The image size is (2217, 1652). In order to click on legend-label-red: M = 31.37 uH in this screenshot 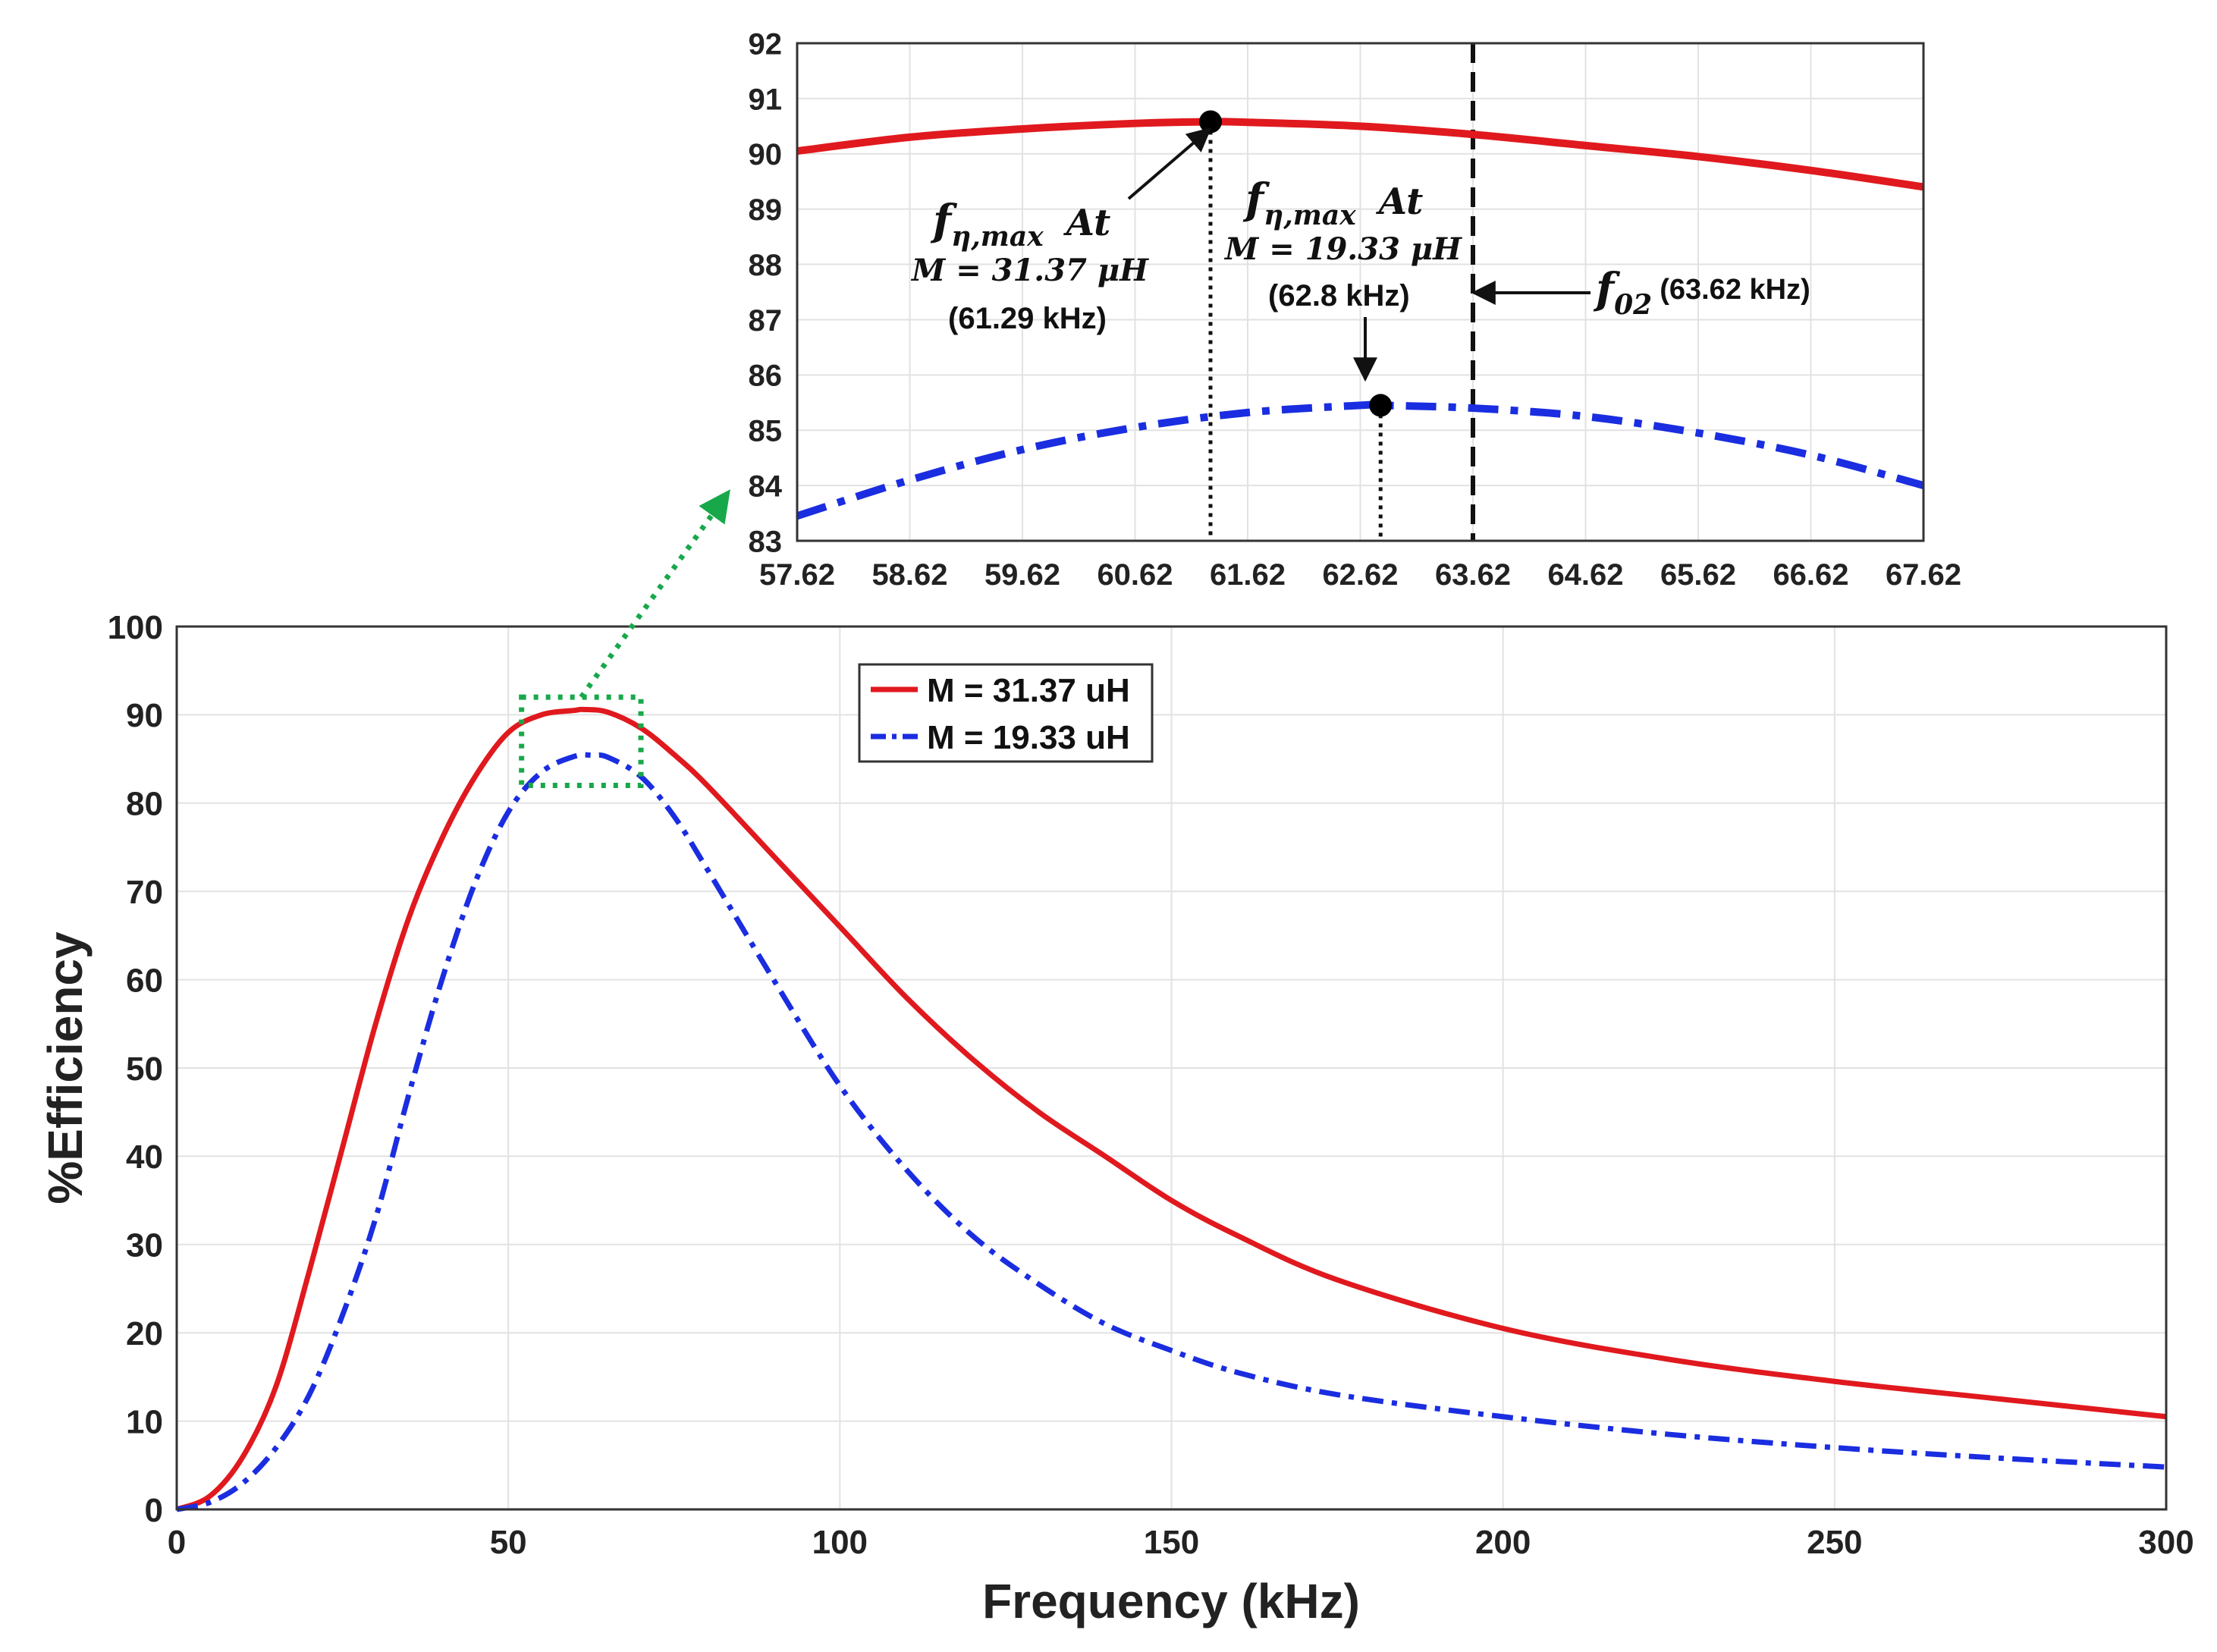, I will do `click(1028, 691)`.